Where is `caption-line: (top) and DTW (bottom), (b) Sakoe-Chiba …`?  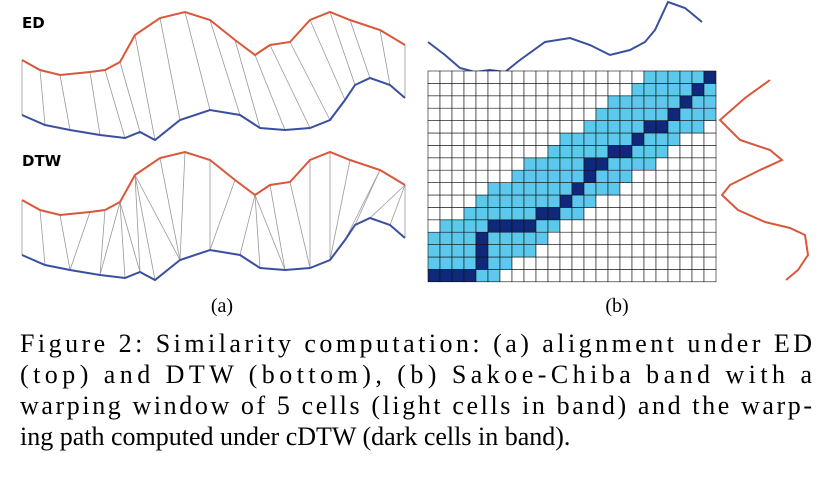 caption-line: (top) and DTW (bottom), (b) Sakoe-Chiba … is located at coordinates (416, 374).